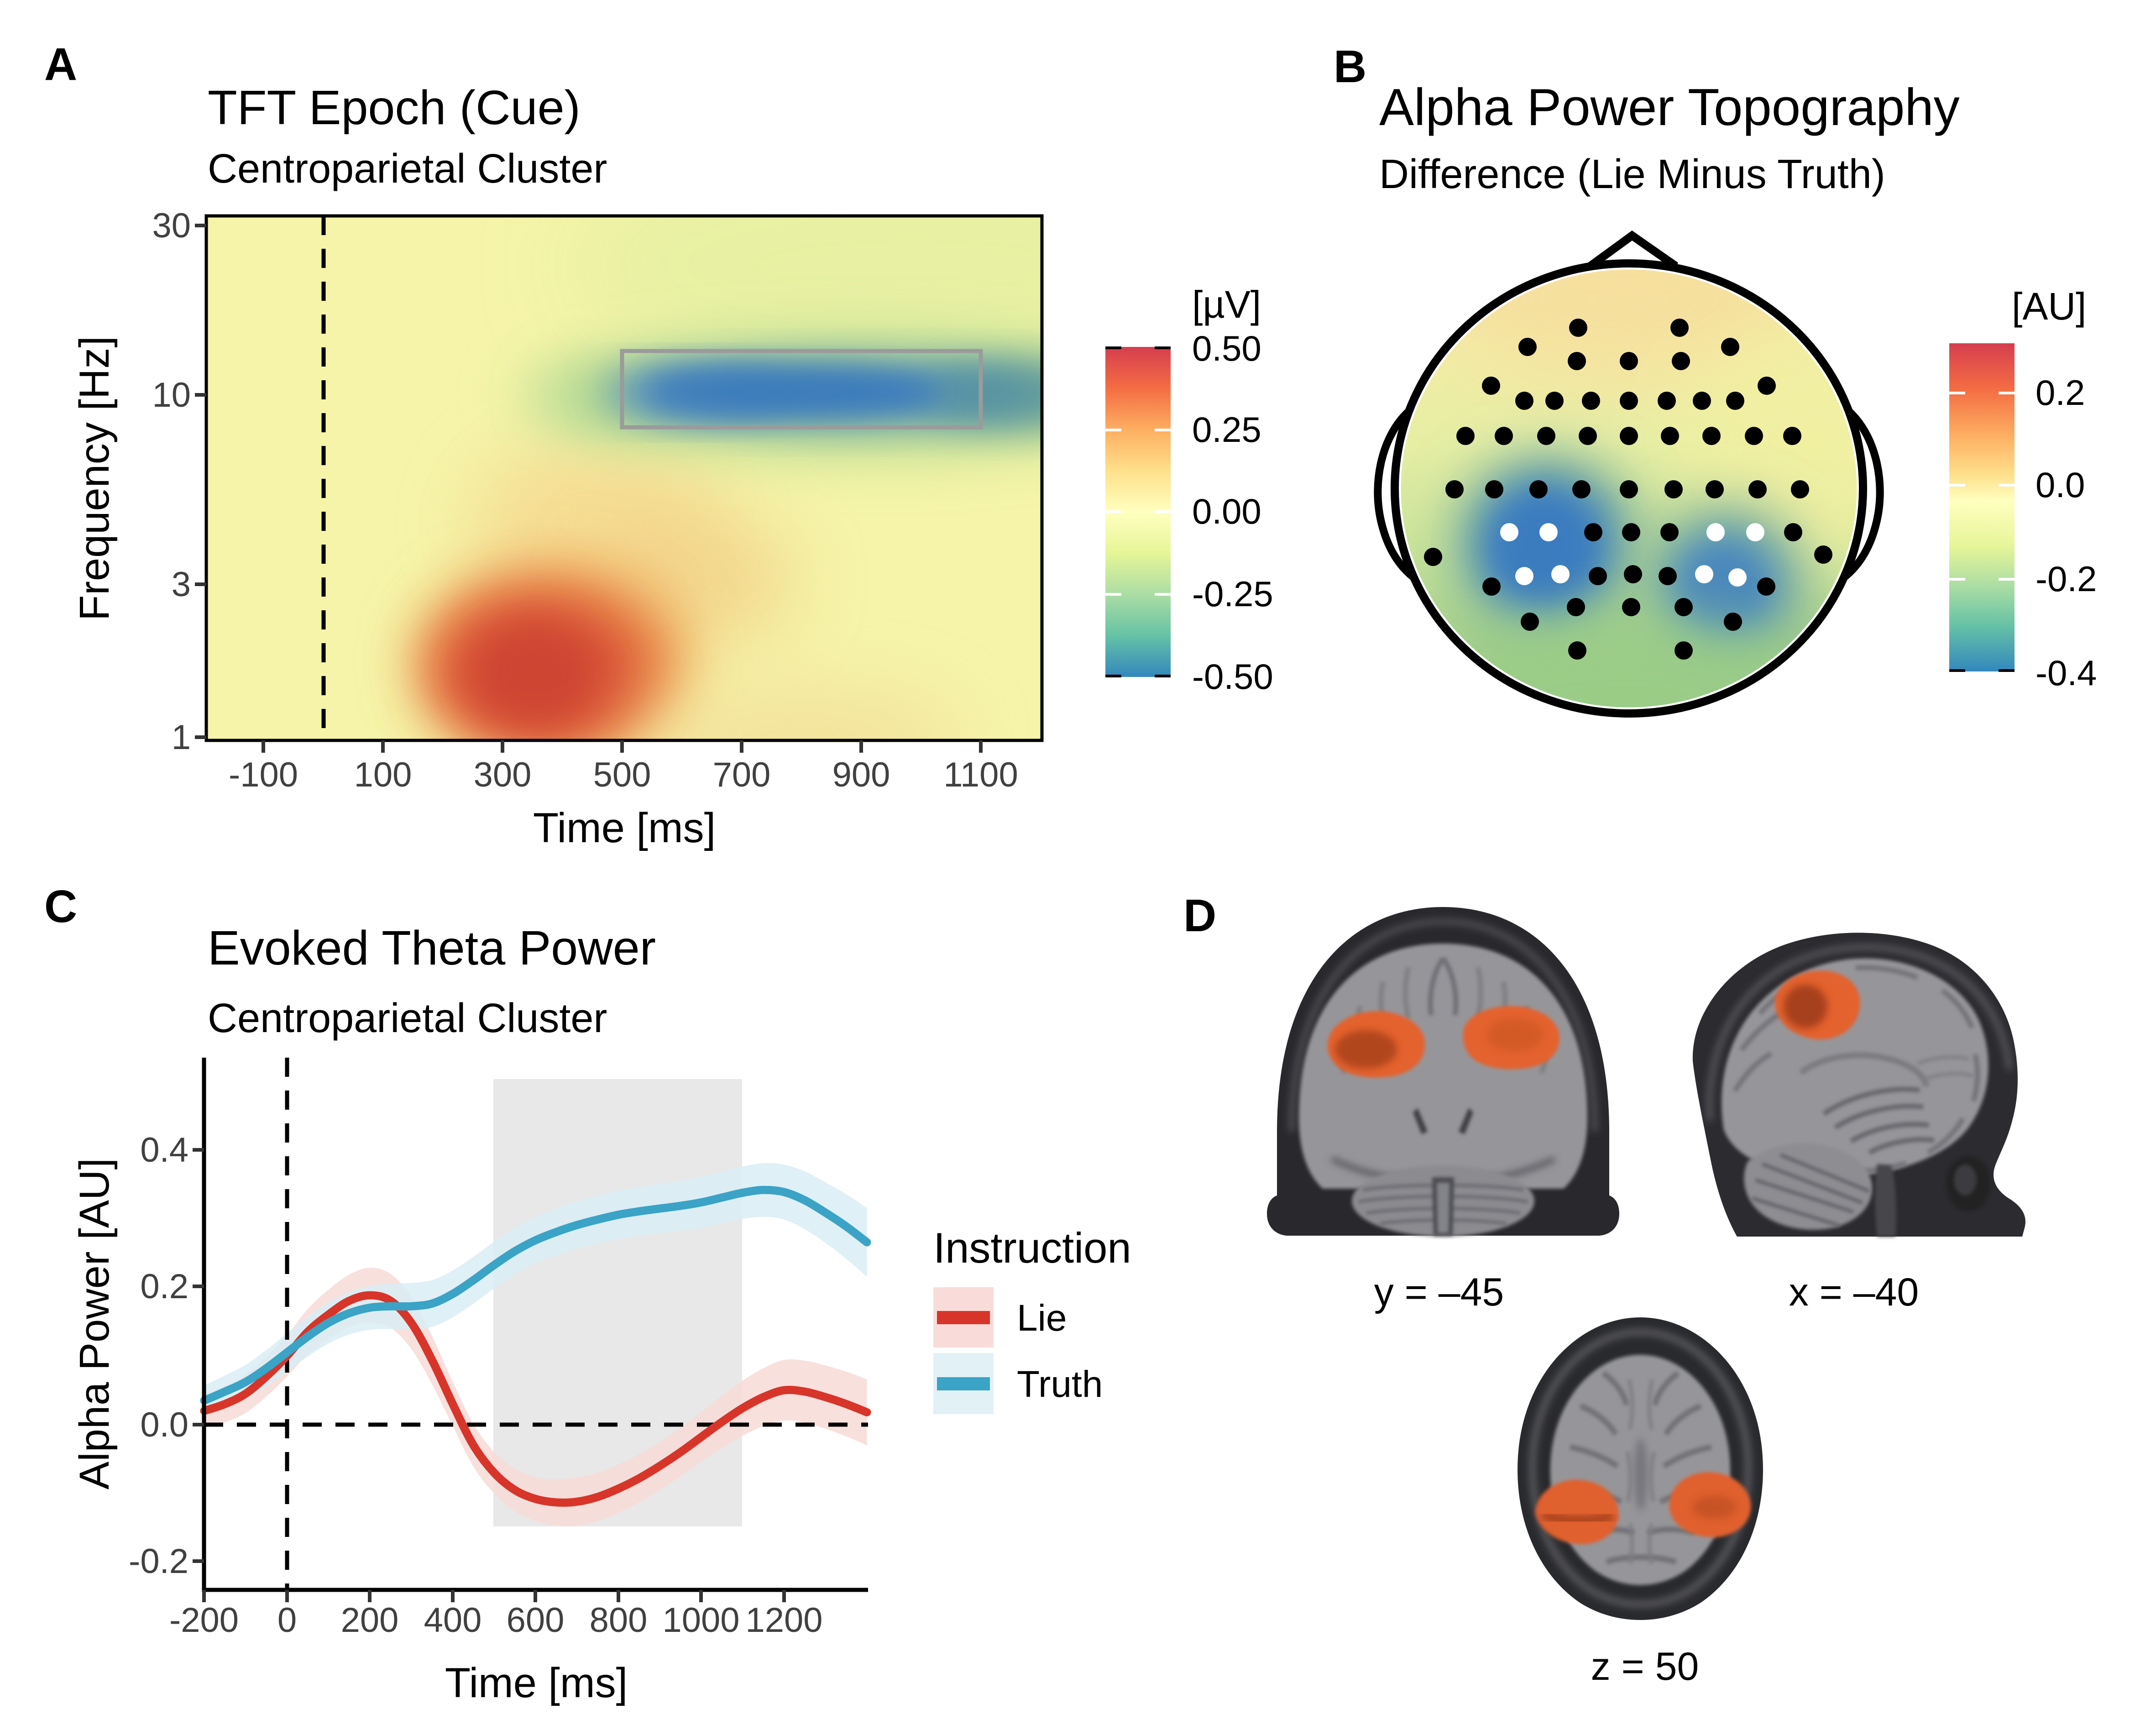  I want to click on svg-text: Difference (Lie Minus Truth), so click(1632, 174).